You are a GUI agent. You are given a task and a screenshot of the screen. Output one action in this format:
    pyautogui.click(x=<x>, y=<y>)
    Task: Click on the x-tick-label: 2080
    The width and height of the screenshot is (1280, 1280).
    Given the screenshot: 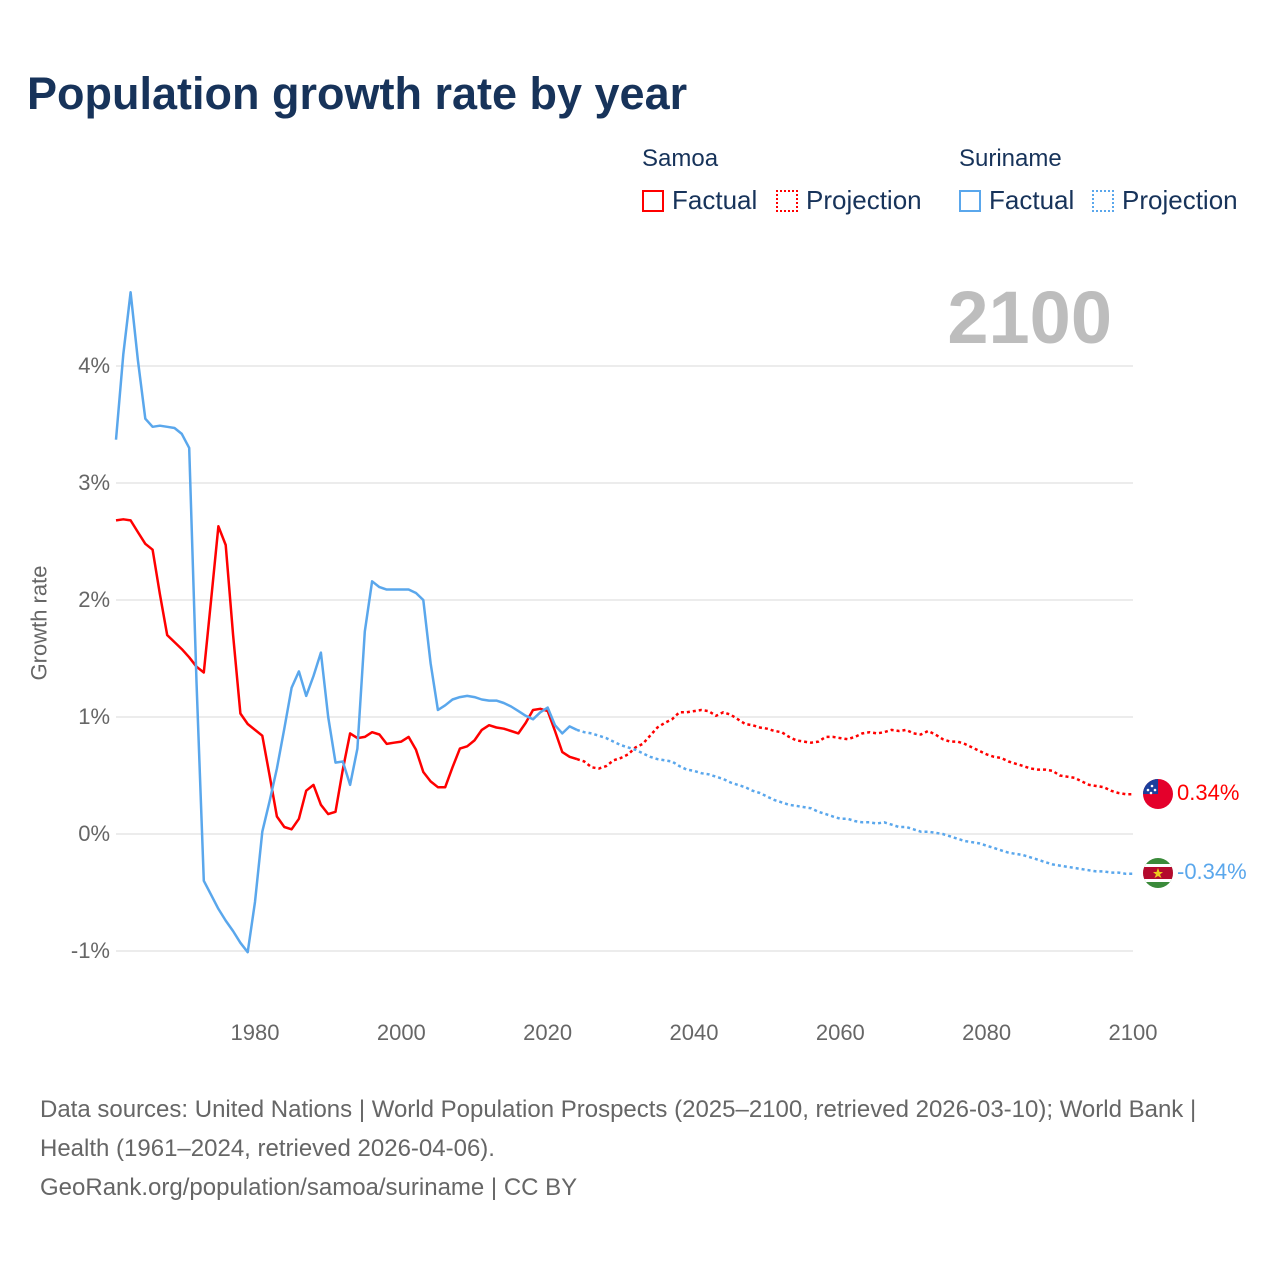 What is the action you would take?
    pyautogui.click(x=987, y=1032)
    